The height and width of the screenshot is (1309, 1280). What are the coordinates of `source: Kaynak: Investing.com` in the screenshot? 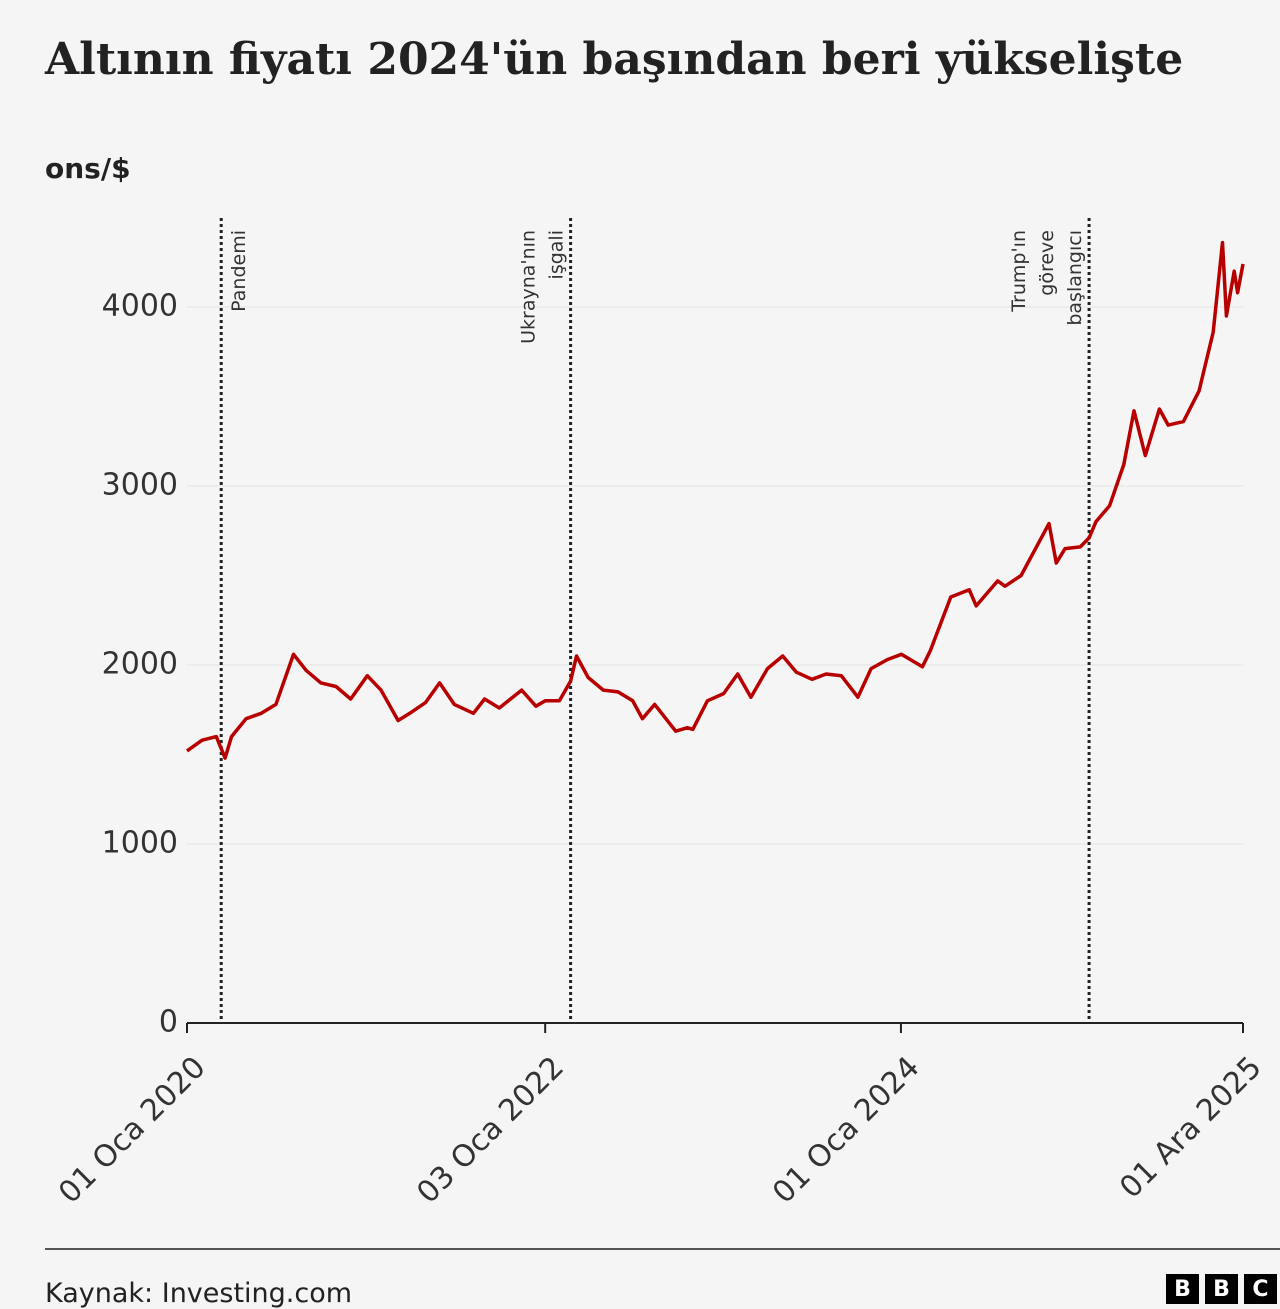 It's located at (198, 1293).